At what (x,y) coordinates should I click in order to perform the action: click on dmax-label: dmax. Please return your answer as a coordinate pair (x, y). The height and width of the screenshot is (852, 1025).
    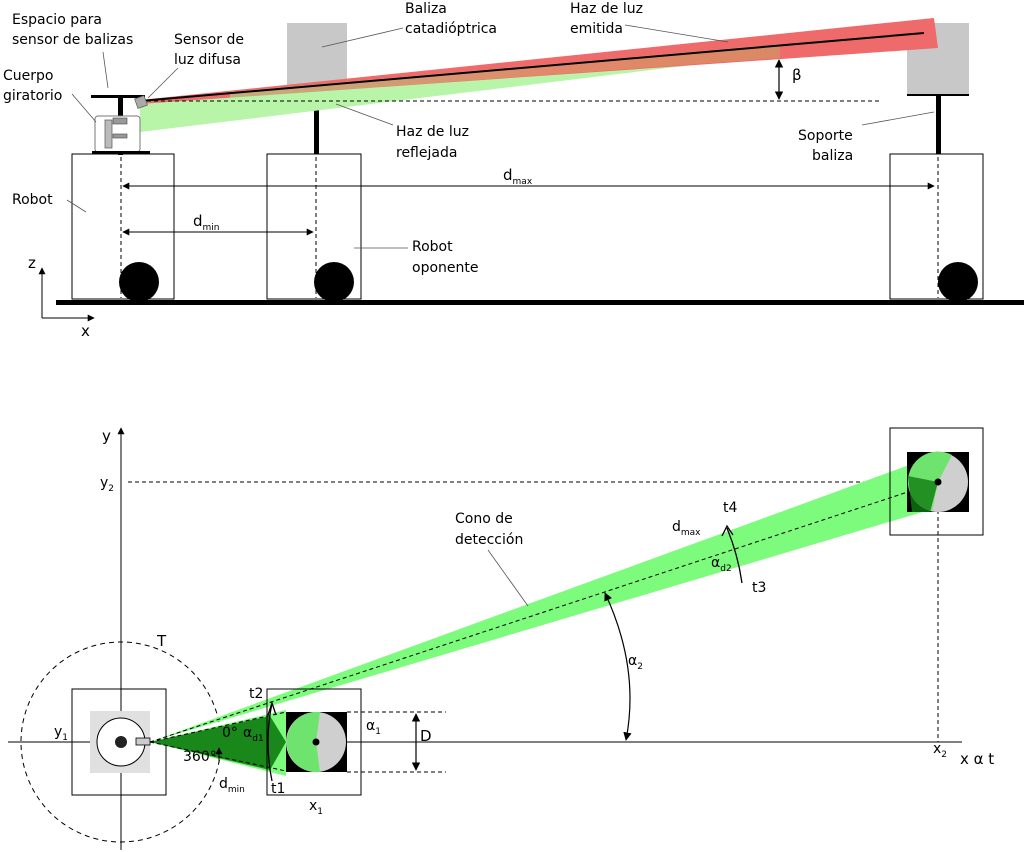
    Looking at the image, I should click on (518, 176).